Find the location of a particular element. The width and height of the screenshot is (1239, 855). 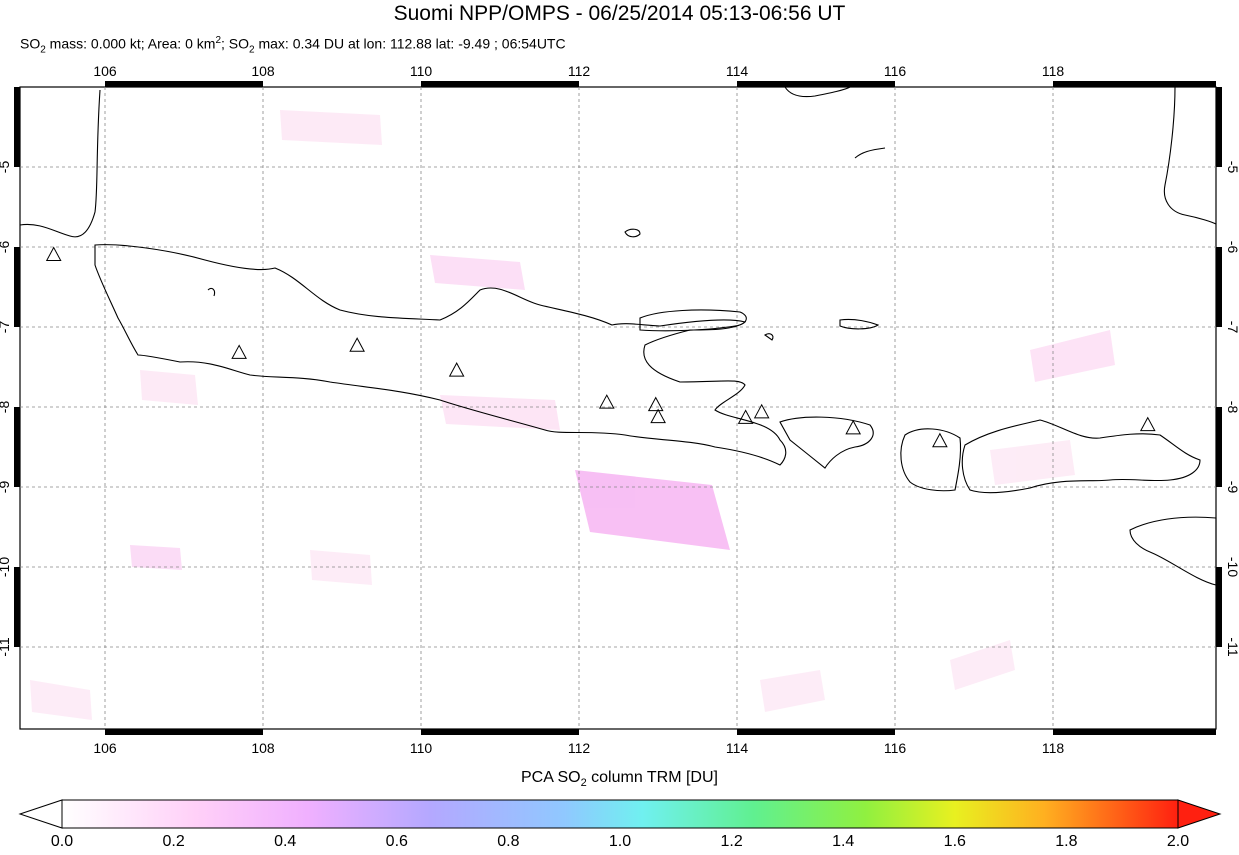

sumatra-coast is located at coordinates (60, 163).